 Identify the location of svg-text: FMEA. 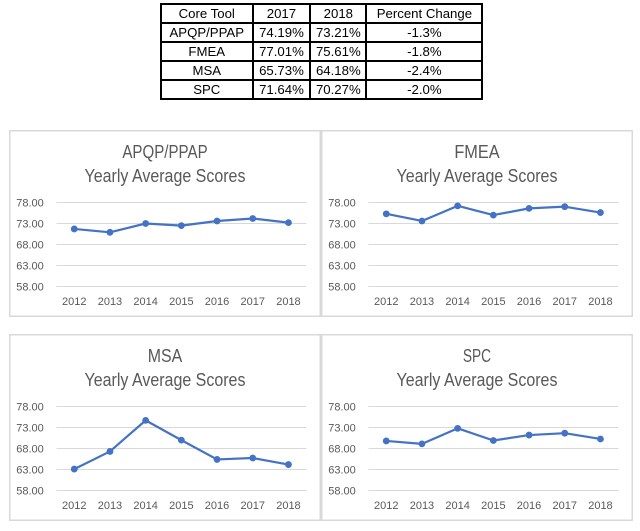
(476, 152).